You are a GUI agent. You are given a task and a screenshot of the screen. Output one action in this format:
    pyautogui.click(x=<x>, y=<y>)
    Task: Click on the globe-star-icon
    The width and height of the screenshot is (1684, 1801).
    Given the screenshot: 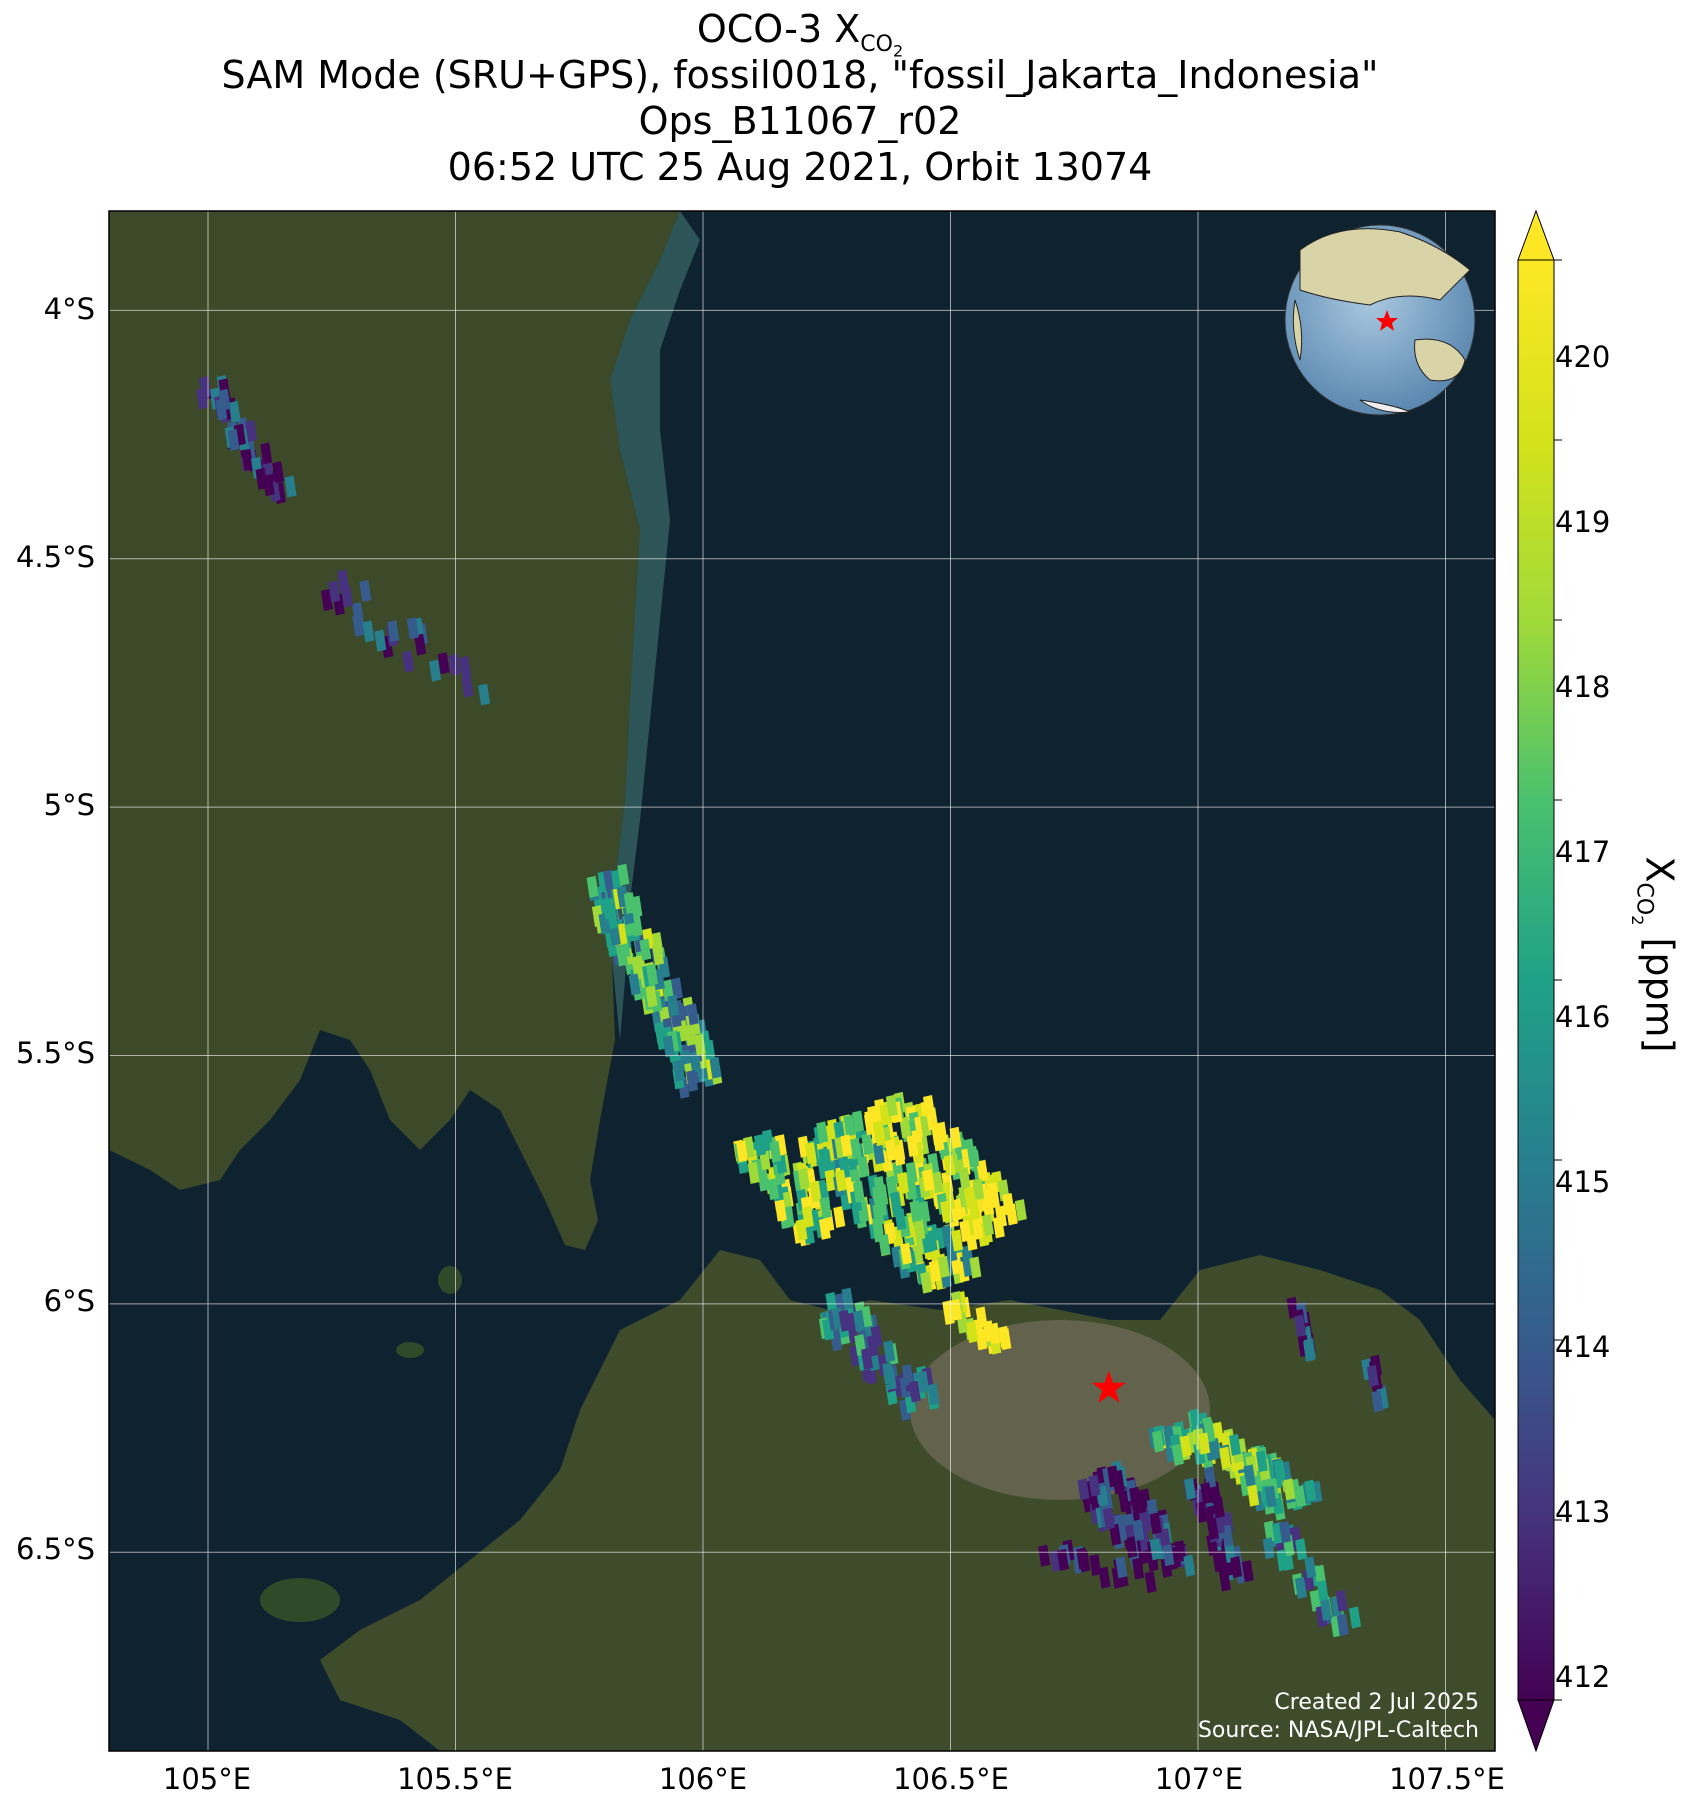 What is the action you would take?
    pyautogui.click(x=1387, y=320)
    